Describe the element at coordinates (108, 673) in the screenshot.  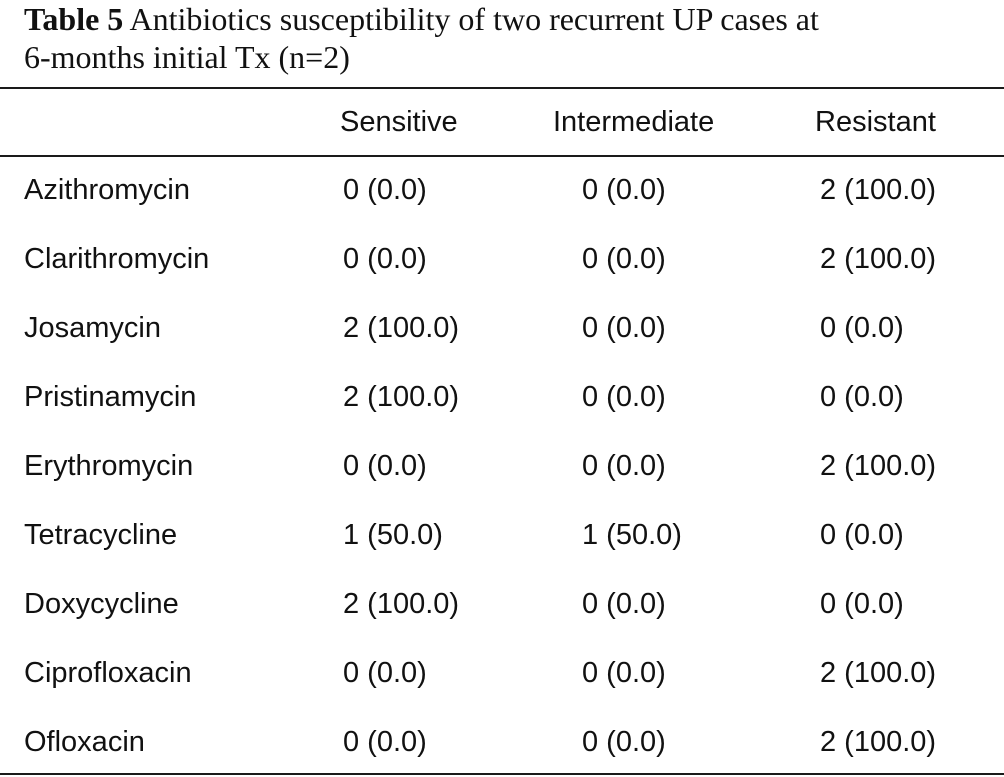
I see `drug-name-cell: Ciprofloxacin` at that location.